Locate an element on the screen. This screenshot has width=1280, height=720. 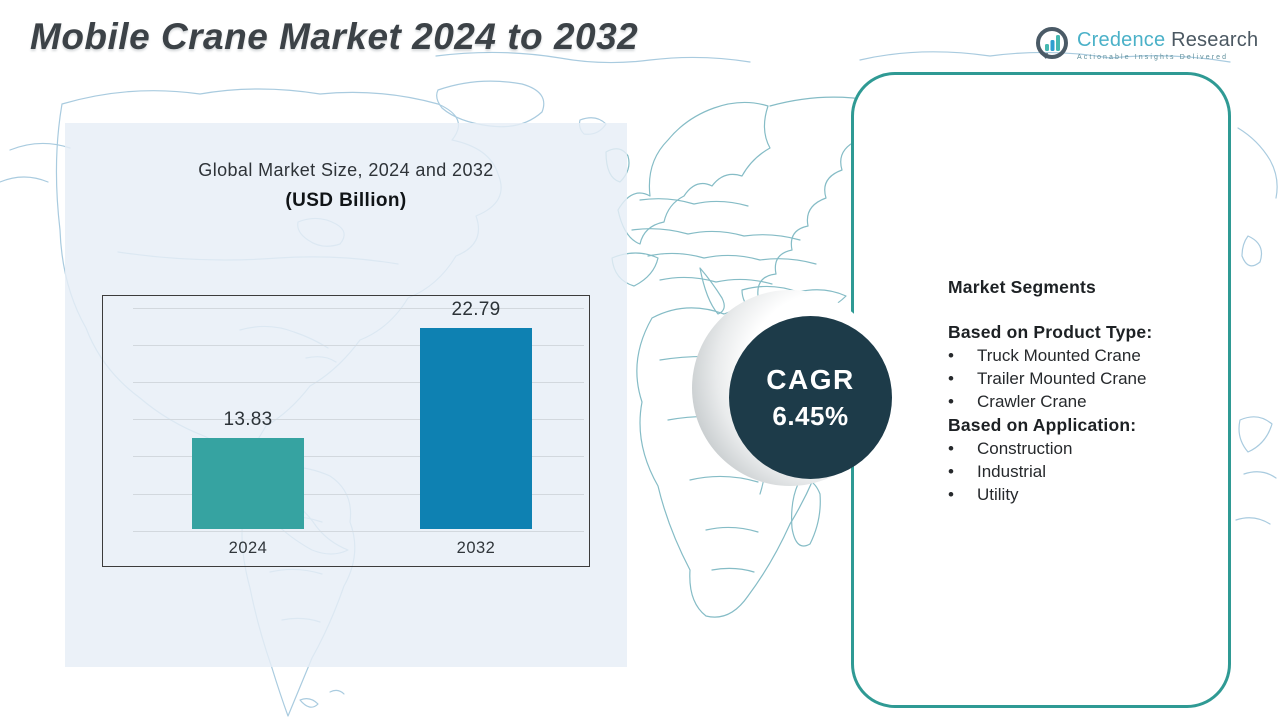
cagr-value: 6.45% is located at coordinates (810, 415).